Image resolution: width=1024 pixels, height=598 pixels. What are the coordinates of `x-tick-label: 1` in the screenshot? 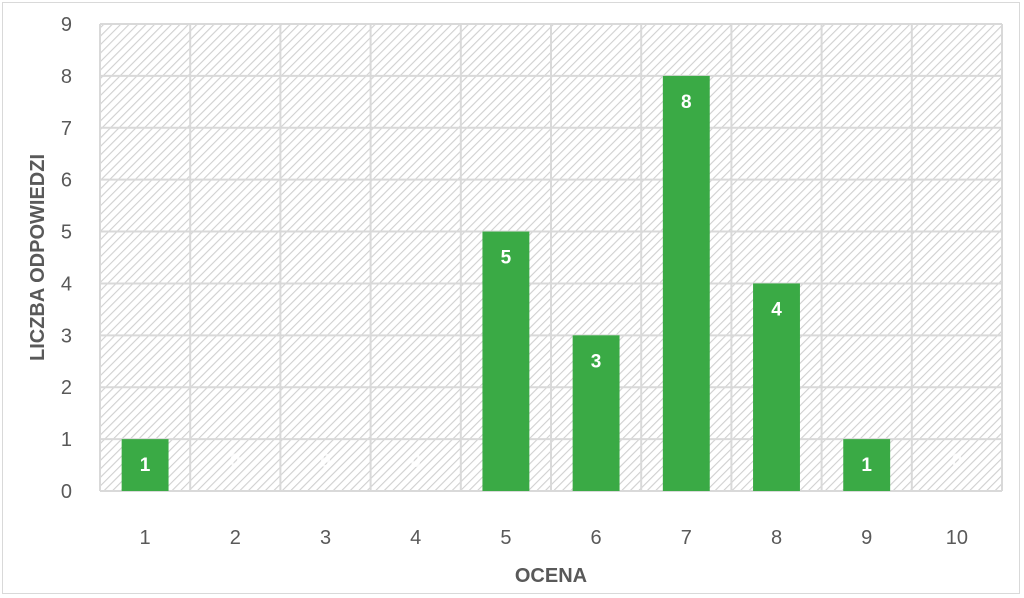 It's located at (145, 538).